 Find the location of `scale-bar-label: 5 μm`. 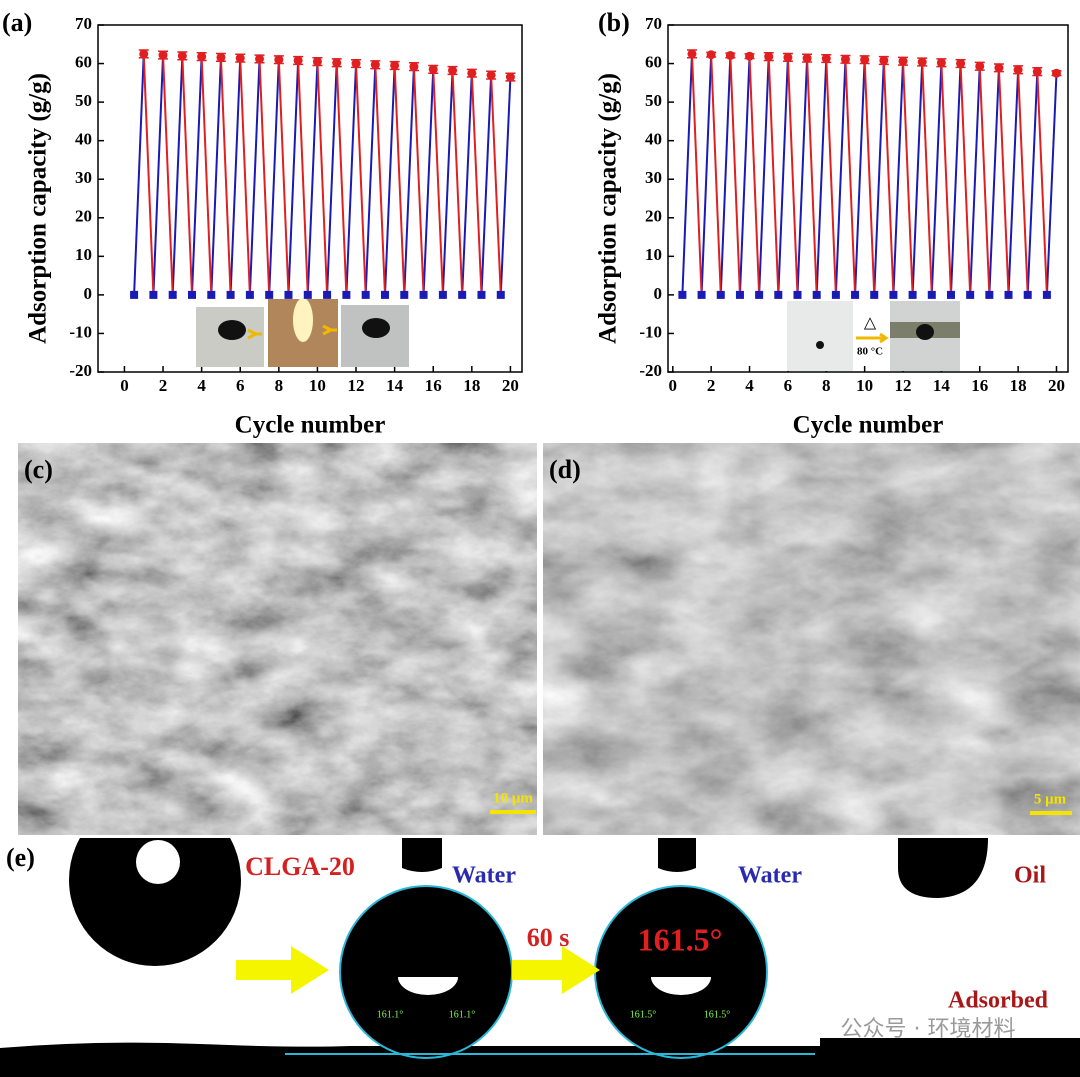

scale-bar-label: 5 μm is located at coordinates (1050, 799).